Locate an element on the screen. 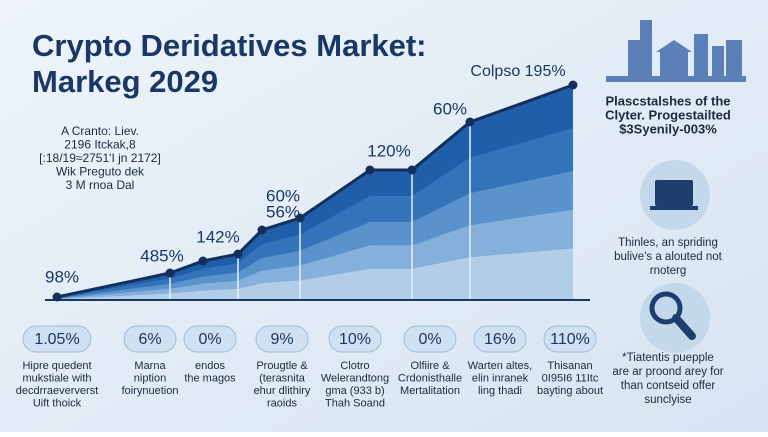 The height and width of the screenshot is (437, 768). side-text: Plascstalshes of the is located at coordinates (668, 100).